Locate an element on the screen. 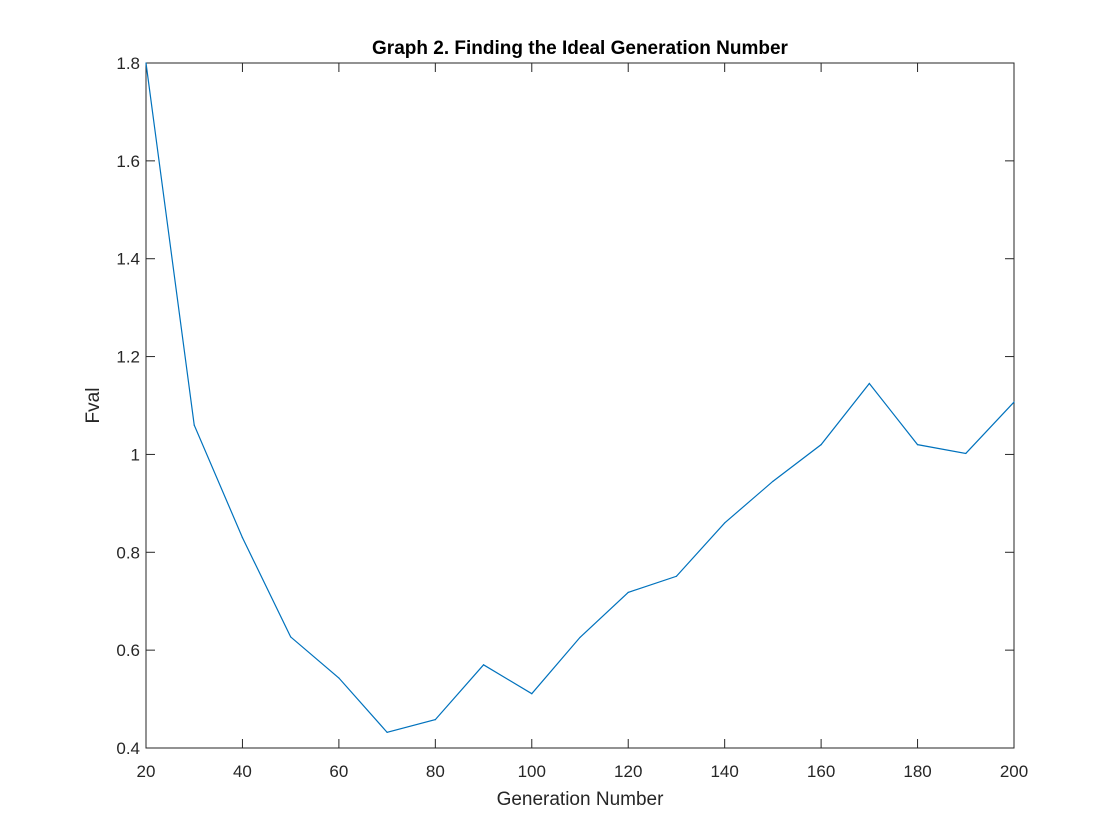 Image resolution: width=1120 pixels, height=840 pixels. x-tick-label: 120 is located at coordinates (628, 771).